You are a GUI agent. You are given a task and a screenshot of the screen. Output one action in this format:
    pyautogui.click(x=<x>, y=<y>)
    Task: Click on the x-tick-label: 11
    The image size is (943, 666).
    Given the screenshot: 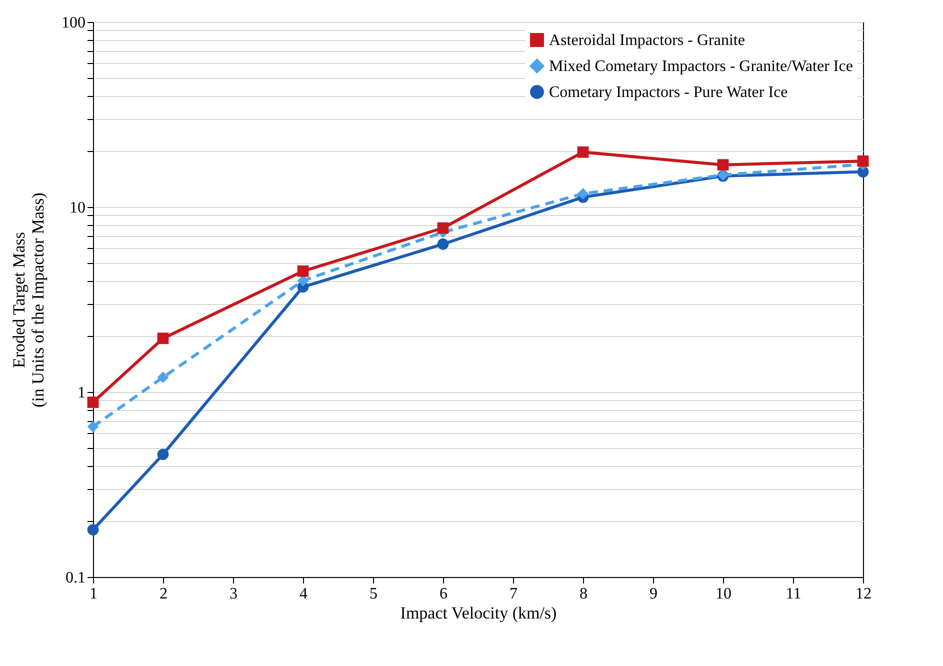 What is the action you would take?
    pyautogui.click(x=794, y=594)
    